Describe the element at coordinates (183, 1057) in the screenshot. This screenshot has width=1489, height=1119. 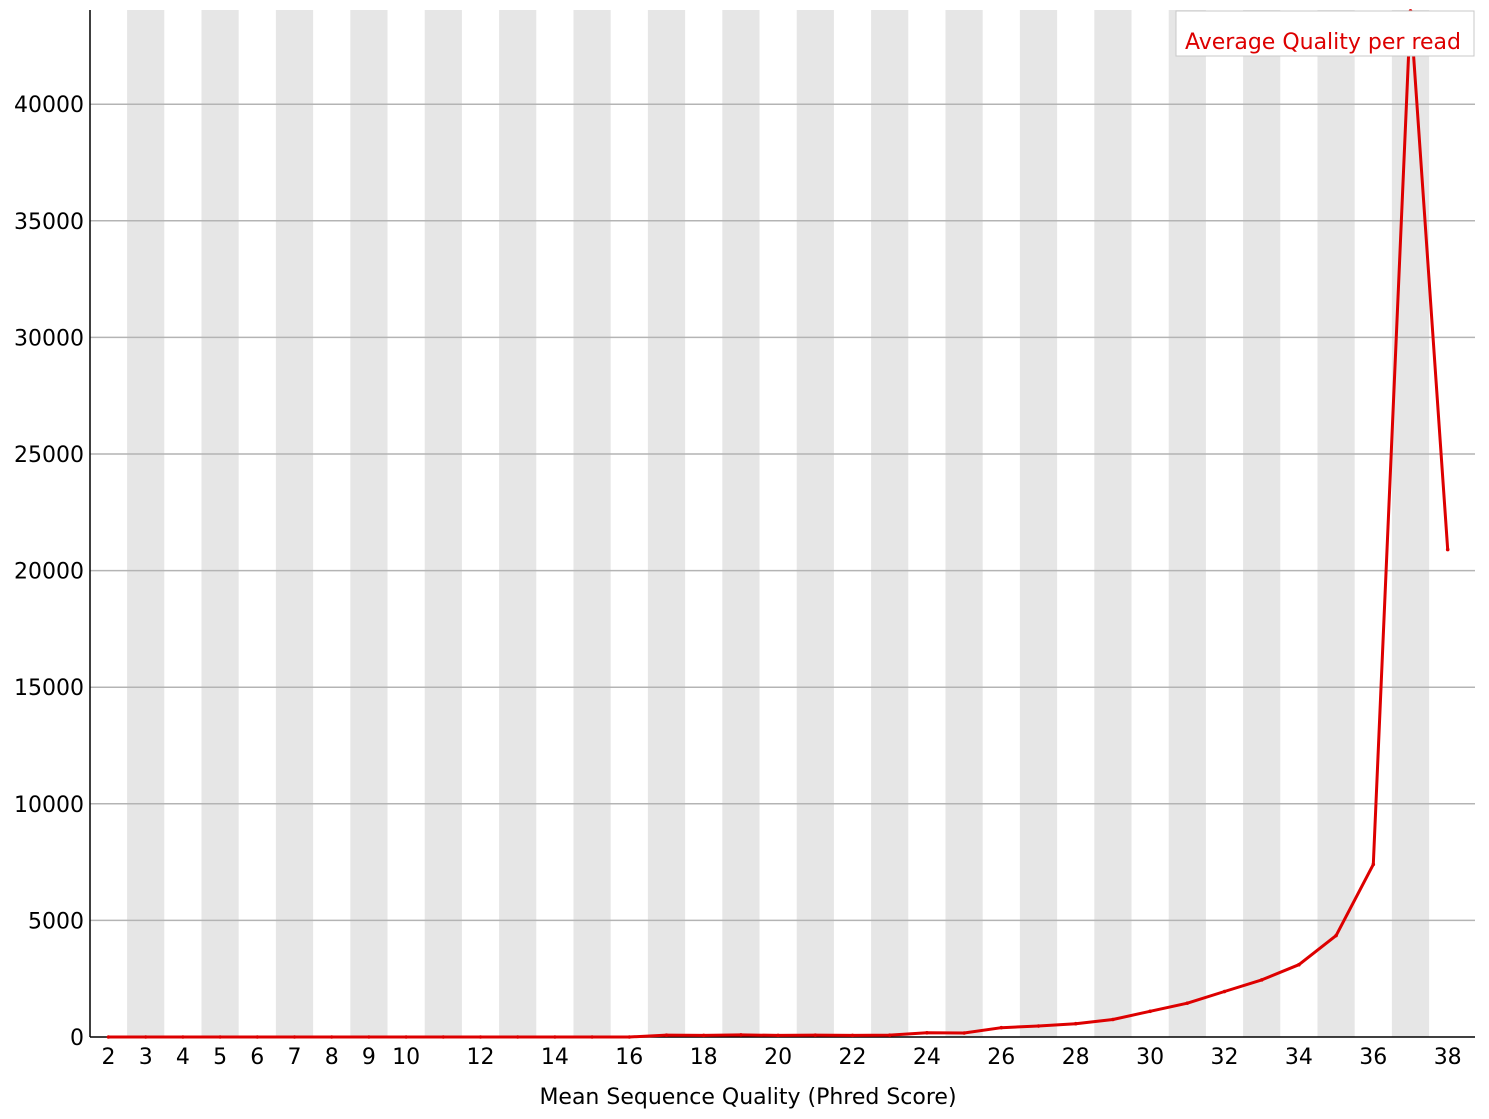
I see `x-tick-label: 4` at that location.